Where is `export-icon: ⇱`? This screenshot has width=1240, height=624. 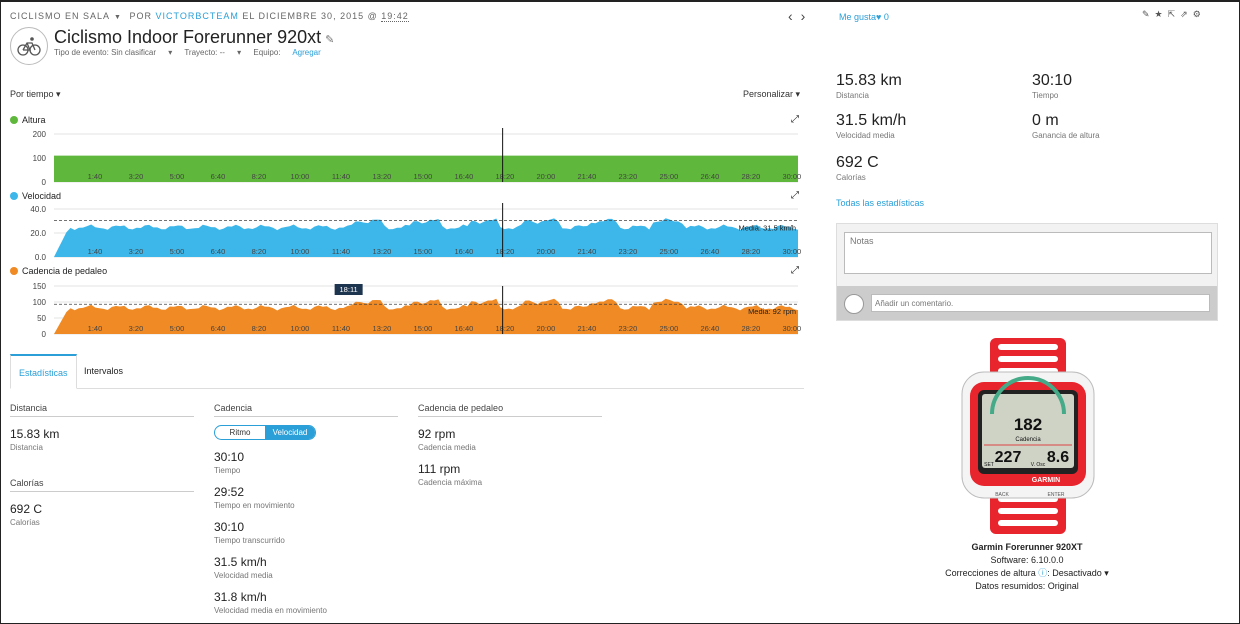 export-icon: ⇱ is located at coordinates (1174, 14).